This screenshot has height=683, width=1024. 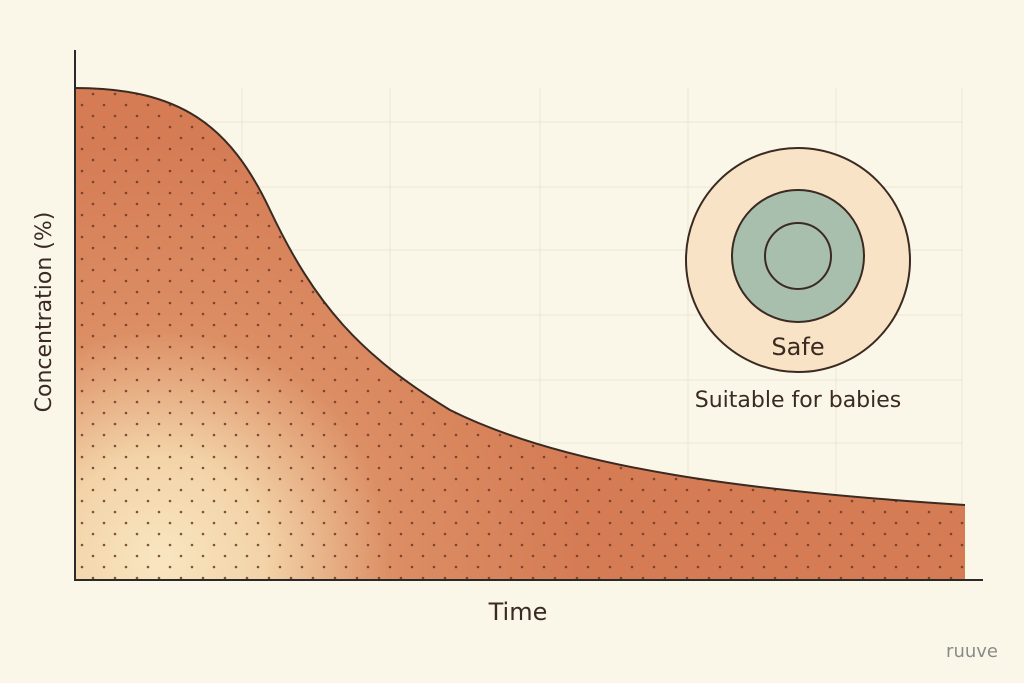 What do you see at coordinates (518, 612) in the screenshot?
I see `x-axis-label: Time` at bounding box center [518, 612].